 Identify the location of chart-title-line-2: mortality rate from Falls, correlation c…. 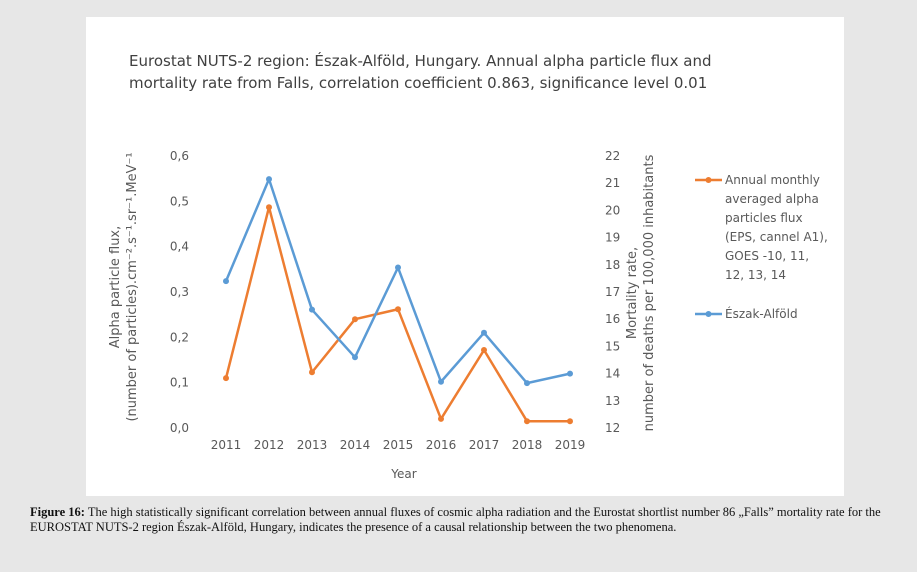
(418, 83).